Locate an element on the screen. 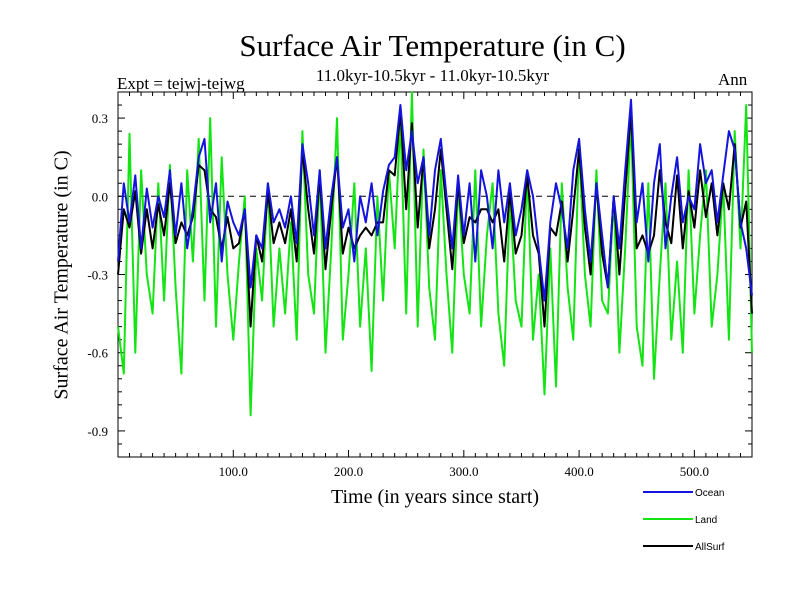  x-tick-label: 300.0 is located at coordinates (463, 471).